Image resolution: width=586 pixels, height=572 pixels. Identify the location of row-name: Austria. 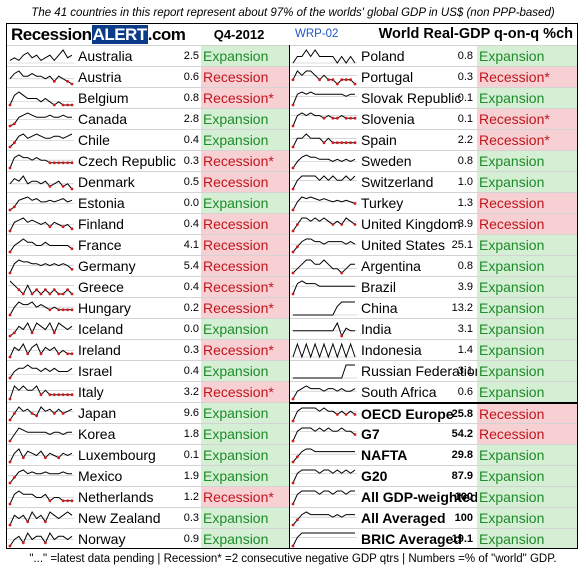
(100, 77).